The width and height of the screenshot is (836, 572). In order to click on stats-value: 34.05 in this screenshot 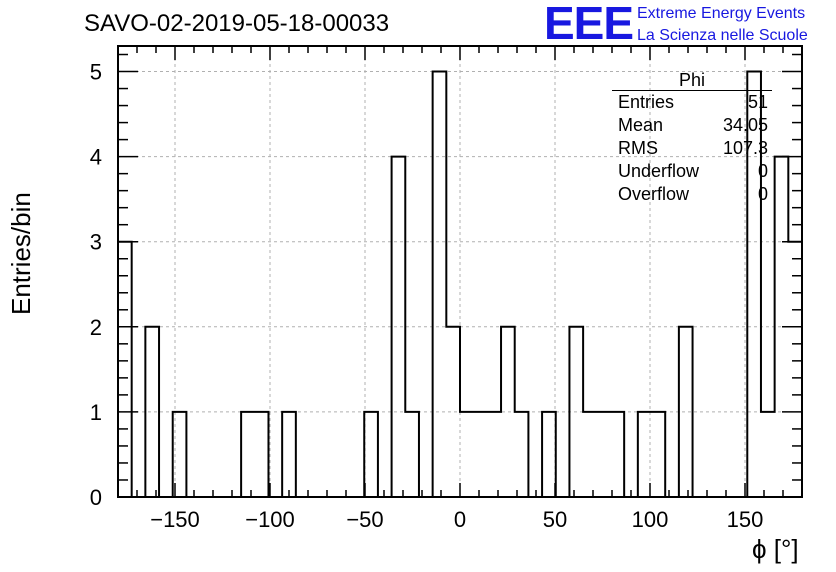, I will do `click(745, 125)`.